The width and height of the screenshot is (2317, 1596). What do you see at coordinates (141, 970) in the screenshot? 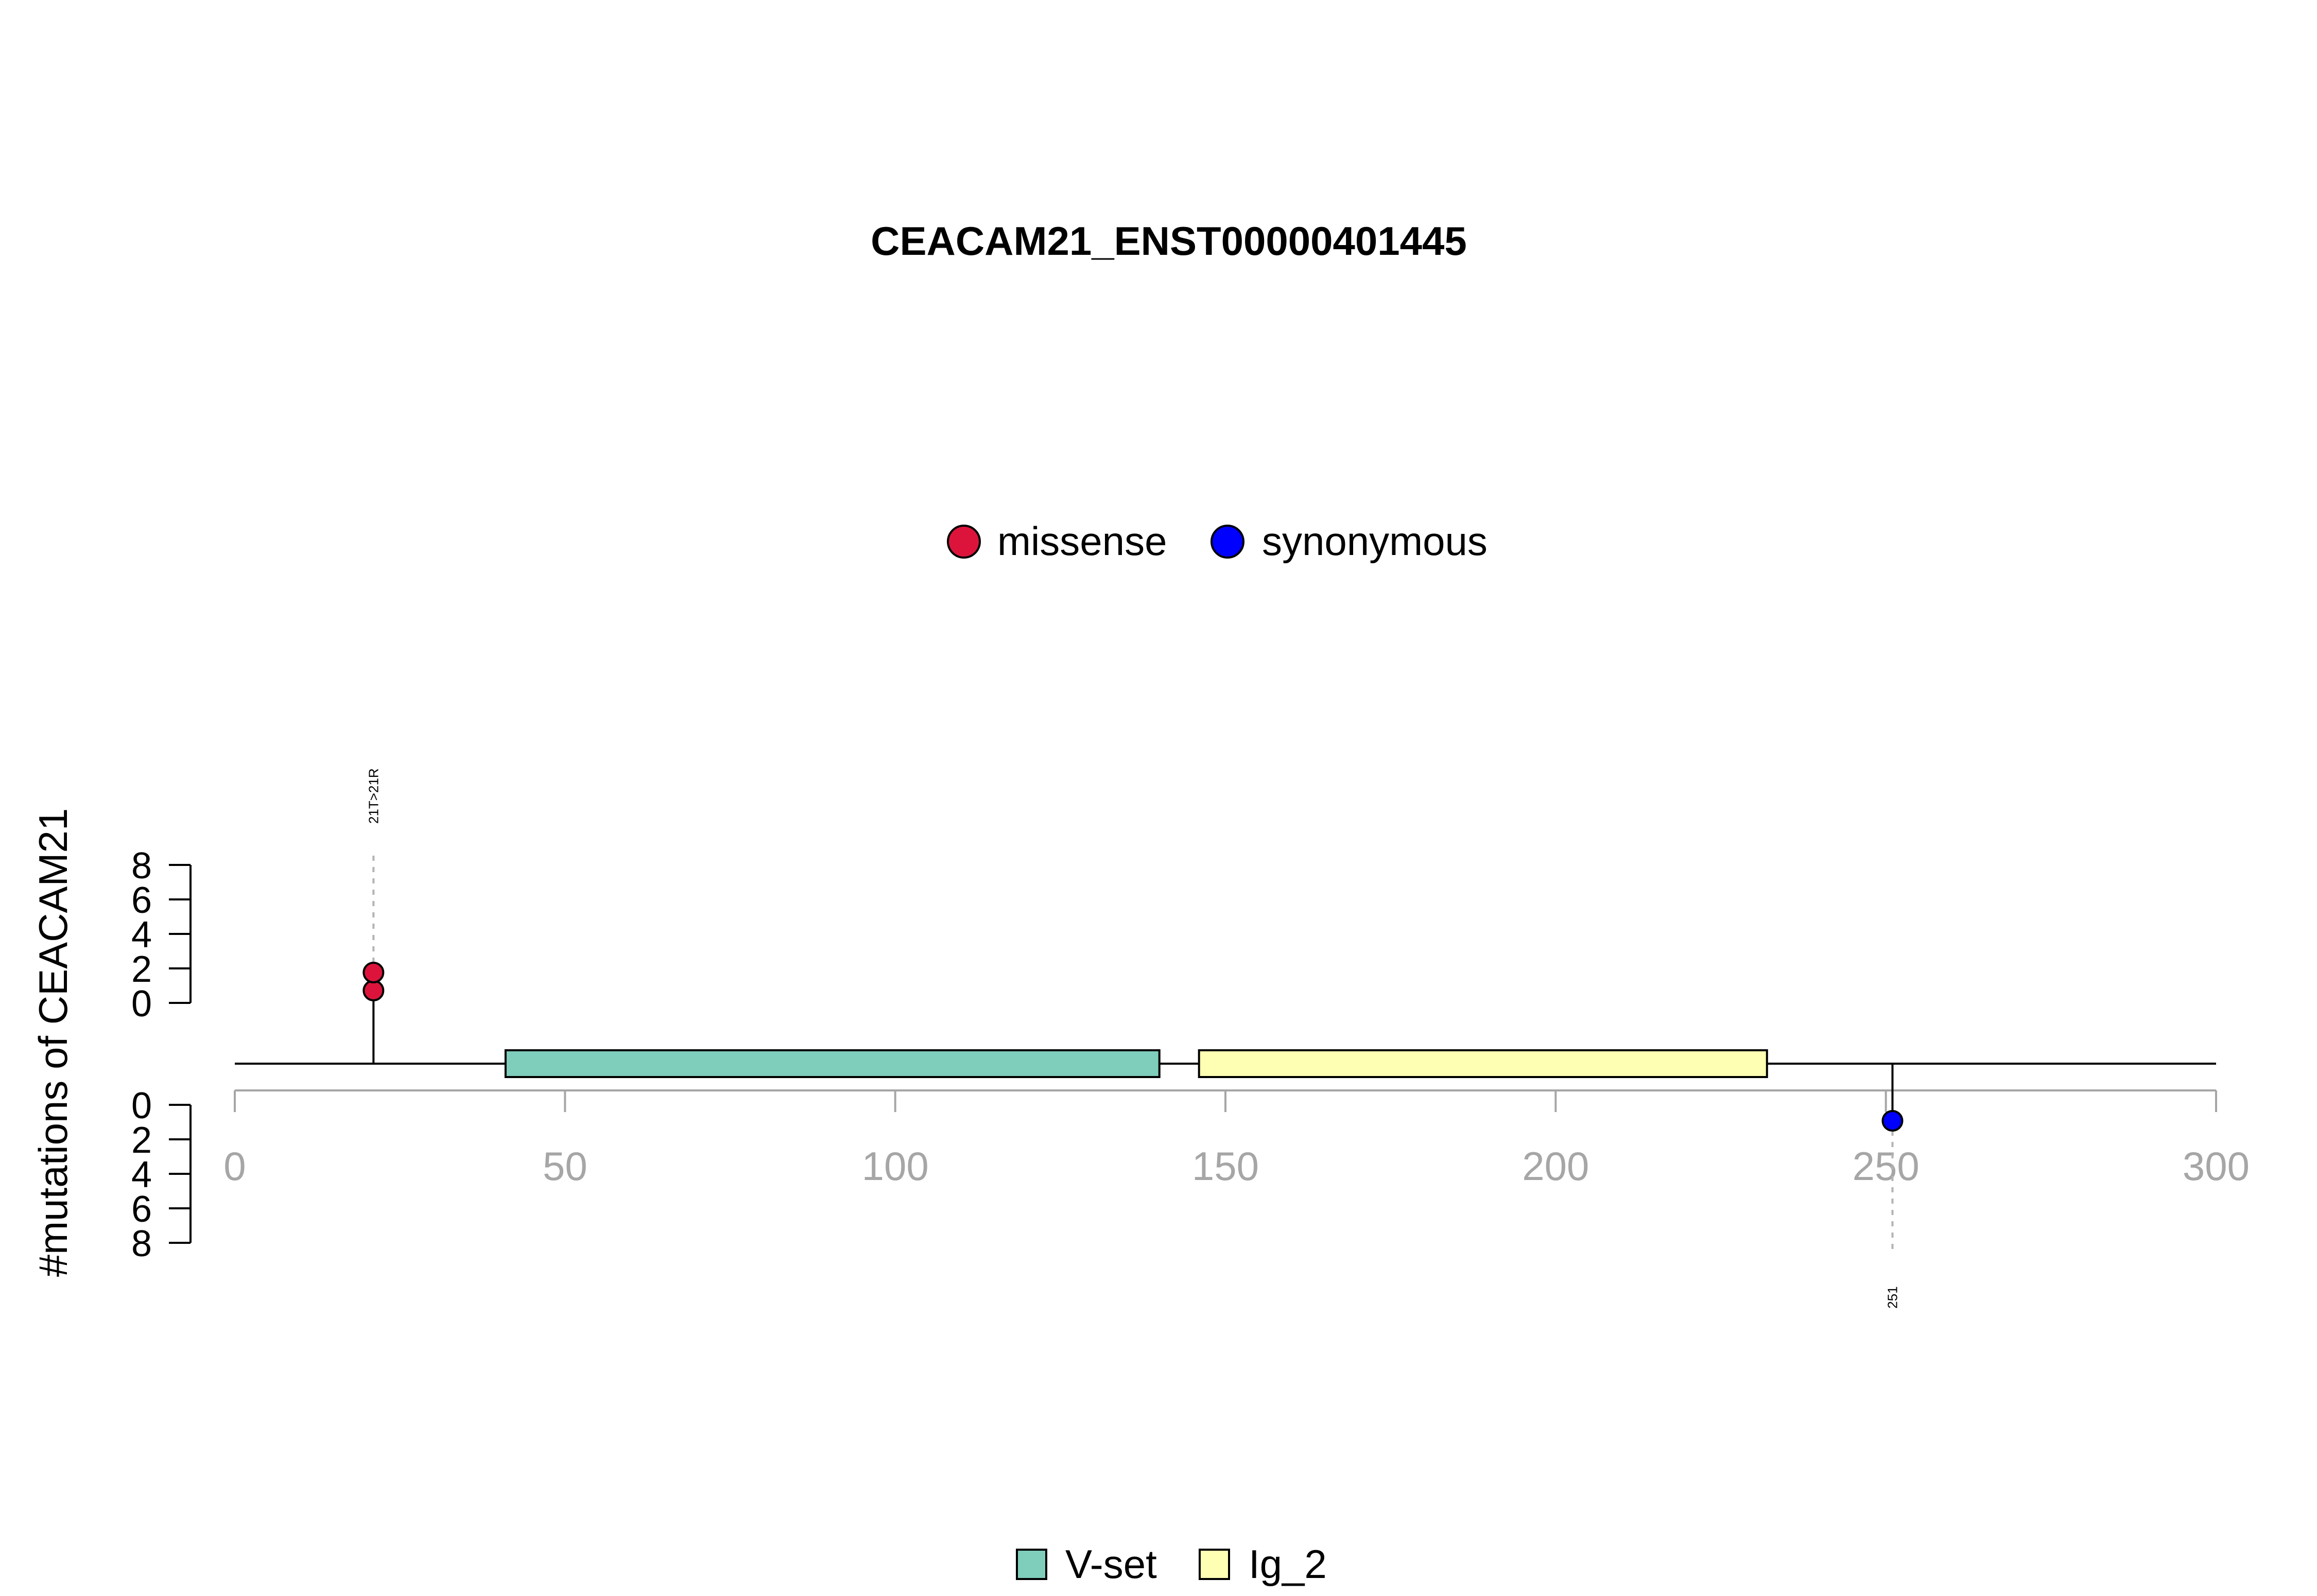
I see `upper-y-tick-label: 2` at bounding box center [141, 970].